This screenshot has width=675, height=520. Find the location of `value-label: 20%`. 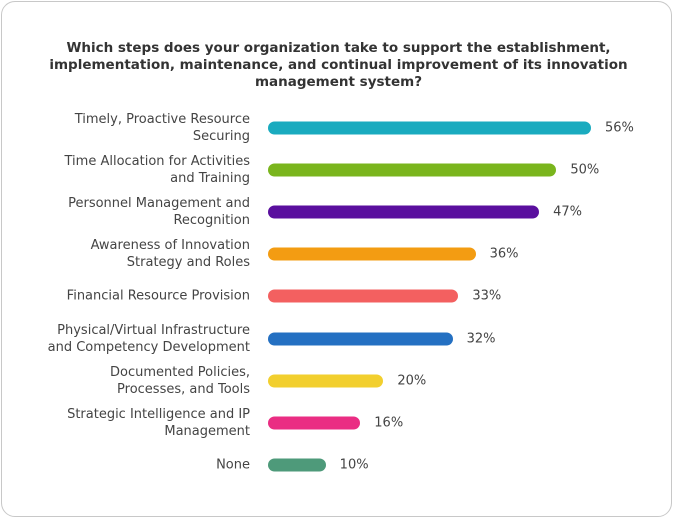

value-label: 20% is located at coordinates (412, 381).